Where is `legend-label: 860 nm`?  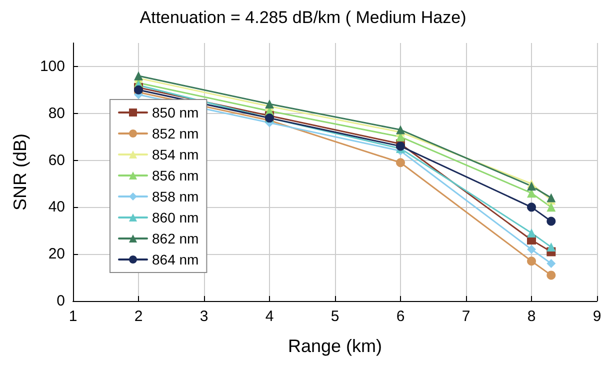
legend-label: 860 nm is located at coordinates (175, 218).